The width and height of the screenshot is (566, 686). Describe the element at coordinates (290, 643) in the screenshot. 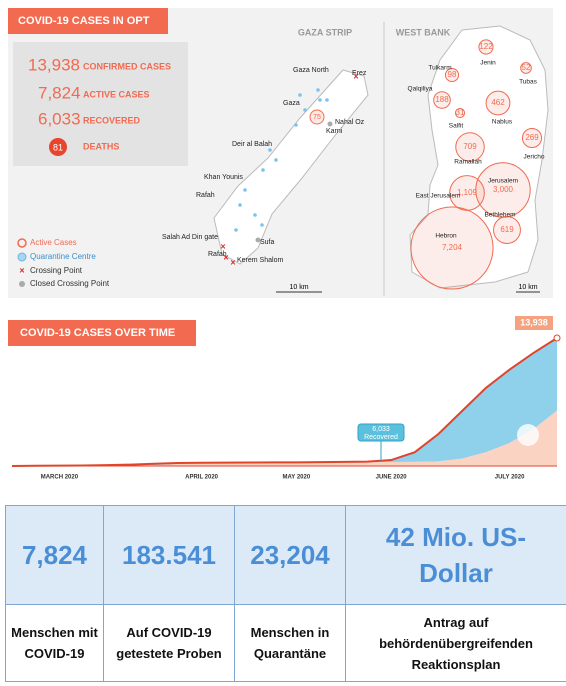

I see `table-cell: Menschen in Quarantäne` at that location.